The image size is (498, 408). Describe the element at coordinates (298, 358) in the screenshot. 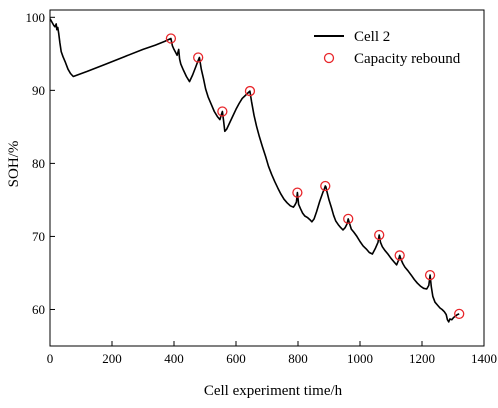

I see `x-tick-label-800: 800` at that location.